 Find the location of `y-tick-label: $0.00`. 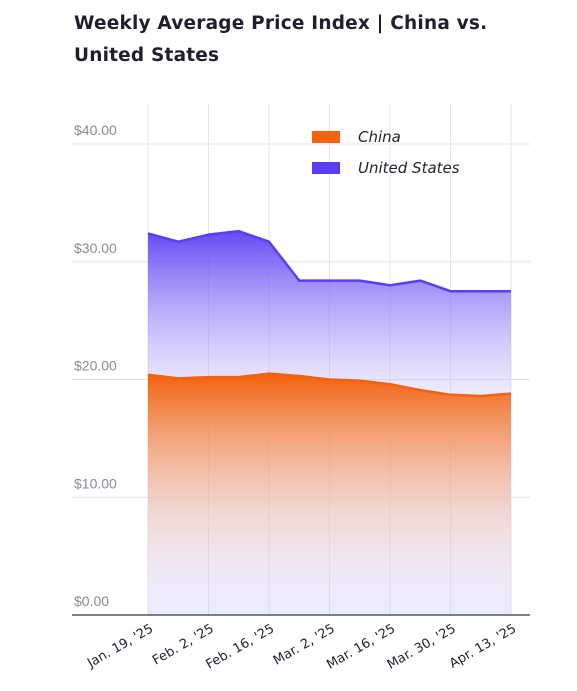

y-tick-label: $0.00 is located at coordinates (91, 601).